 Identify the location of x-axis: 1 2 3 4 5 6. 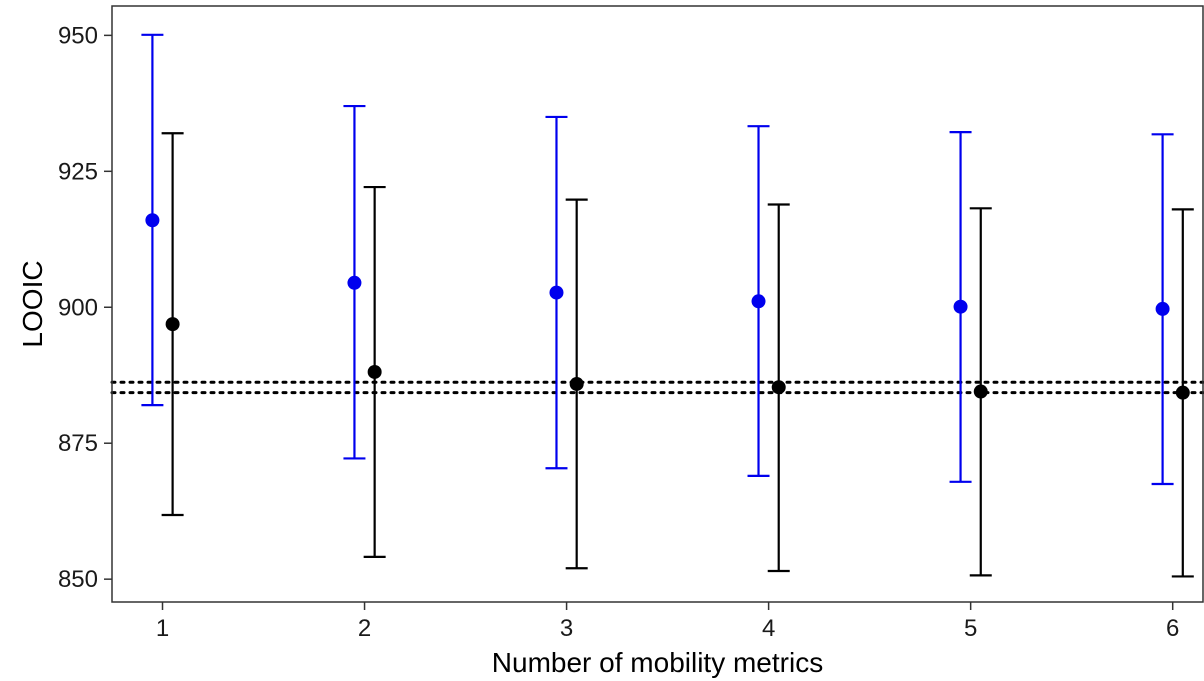
(667, 622).